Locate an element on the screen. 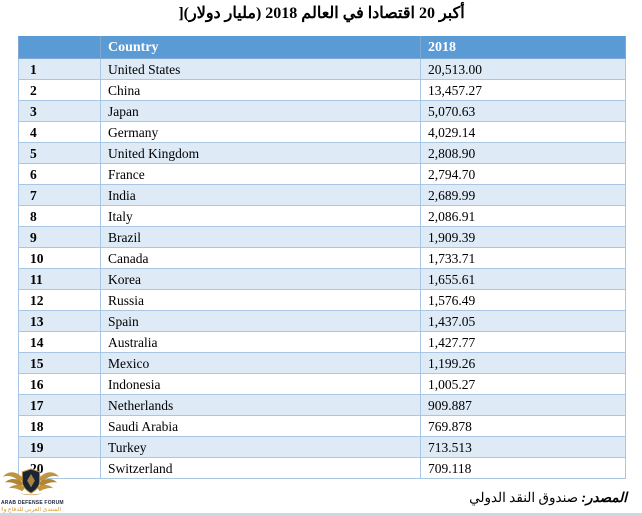  country-cell: France is located at coordinates (260, 174).